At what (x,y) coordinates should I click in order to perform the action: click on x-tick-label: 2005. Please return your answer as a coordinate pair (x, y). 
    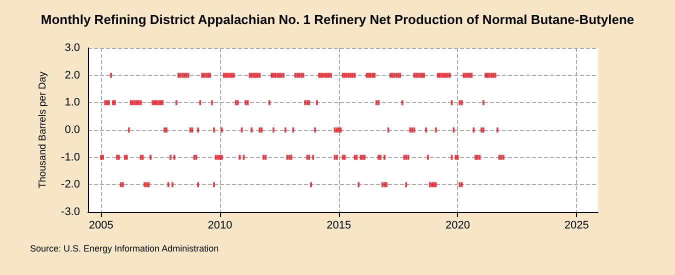
    Looking at the image, I should click on (101, 226).